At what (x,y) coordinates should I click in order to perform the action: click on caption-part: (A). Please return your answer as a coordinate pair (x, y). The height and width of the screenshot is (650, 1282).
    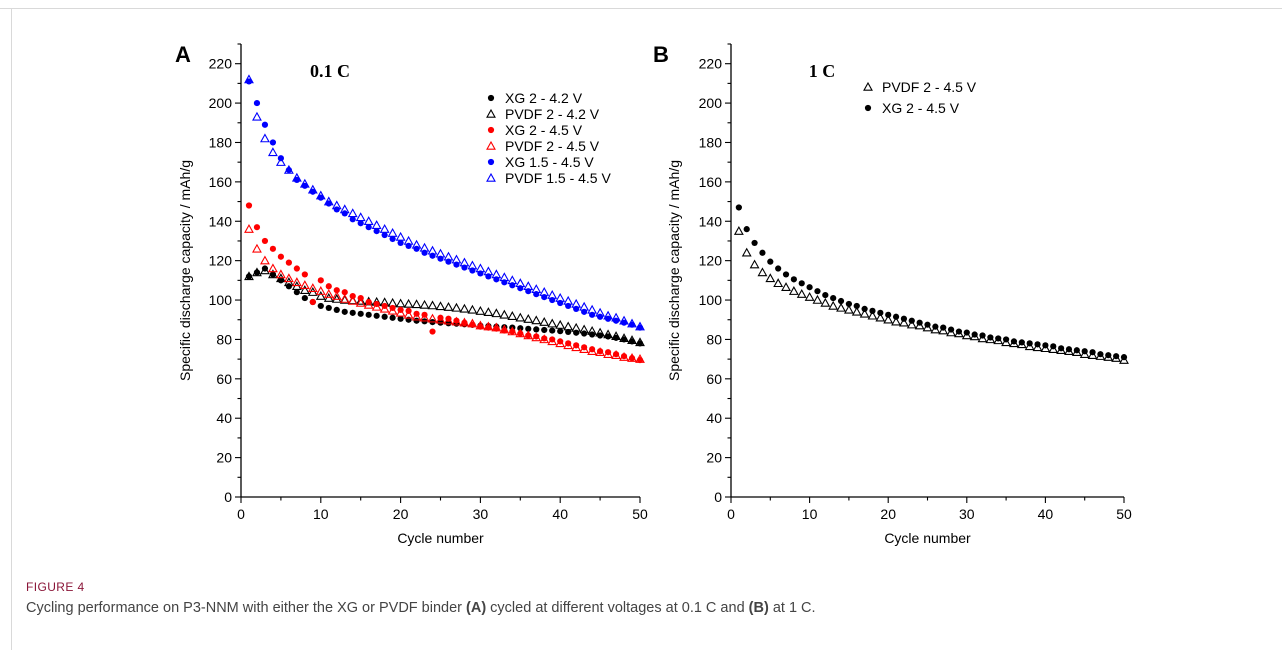
    Looking at the image, I should click on (476, 608).